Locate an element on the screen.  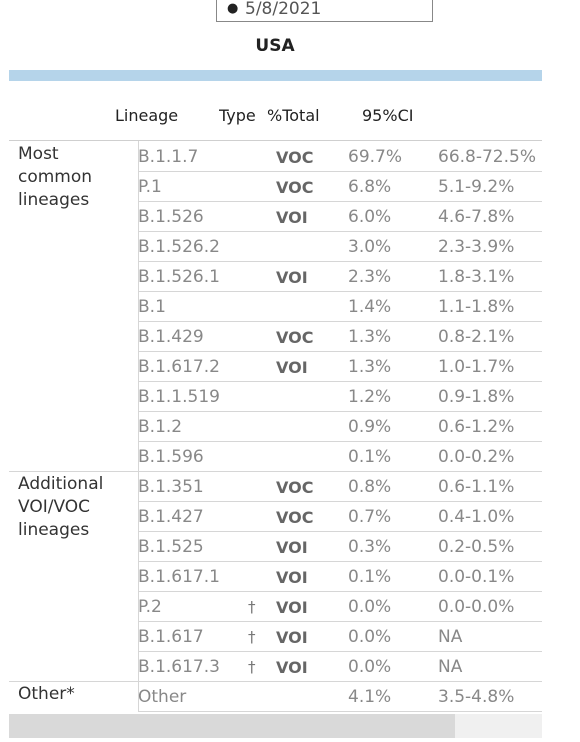
ci-cell: 0.9-1.8% is located at coordinates (476, 397).